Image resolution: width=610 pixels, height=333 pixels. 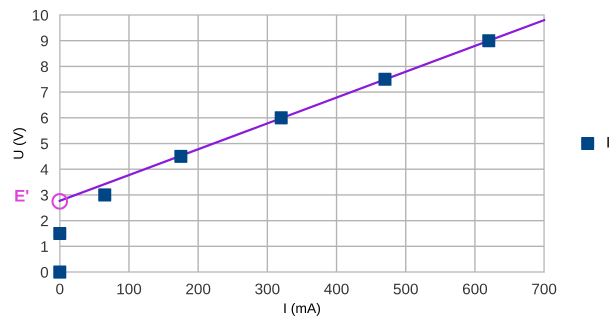 What do you see at coordinates (44, 41) in the screenshot?
I see `y-tick-label: 9` at bounding box center [44, 41].